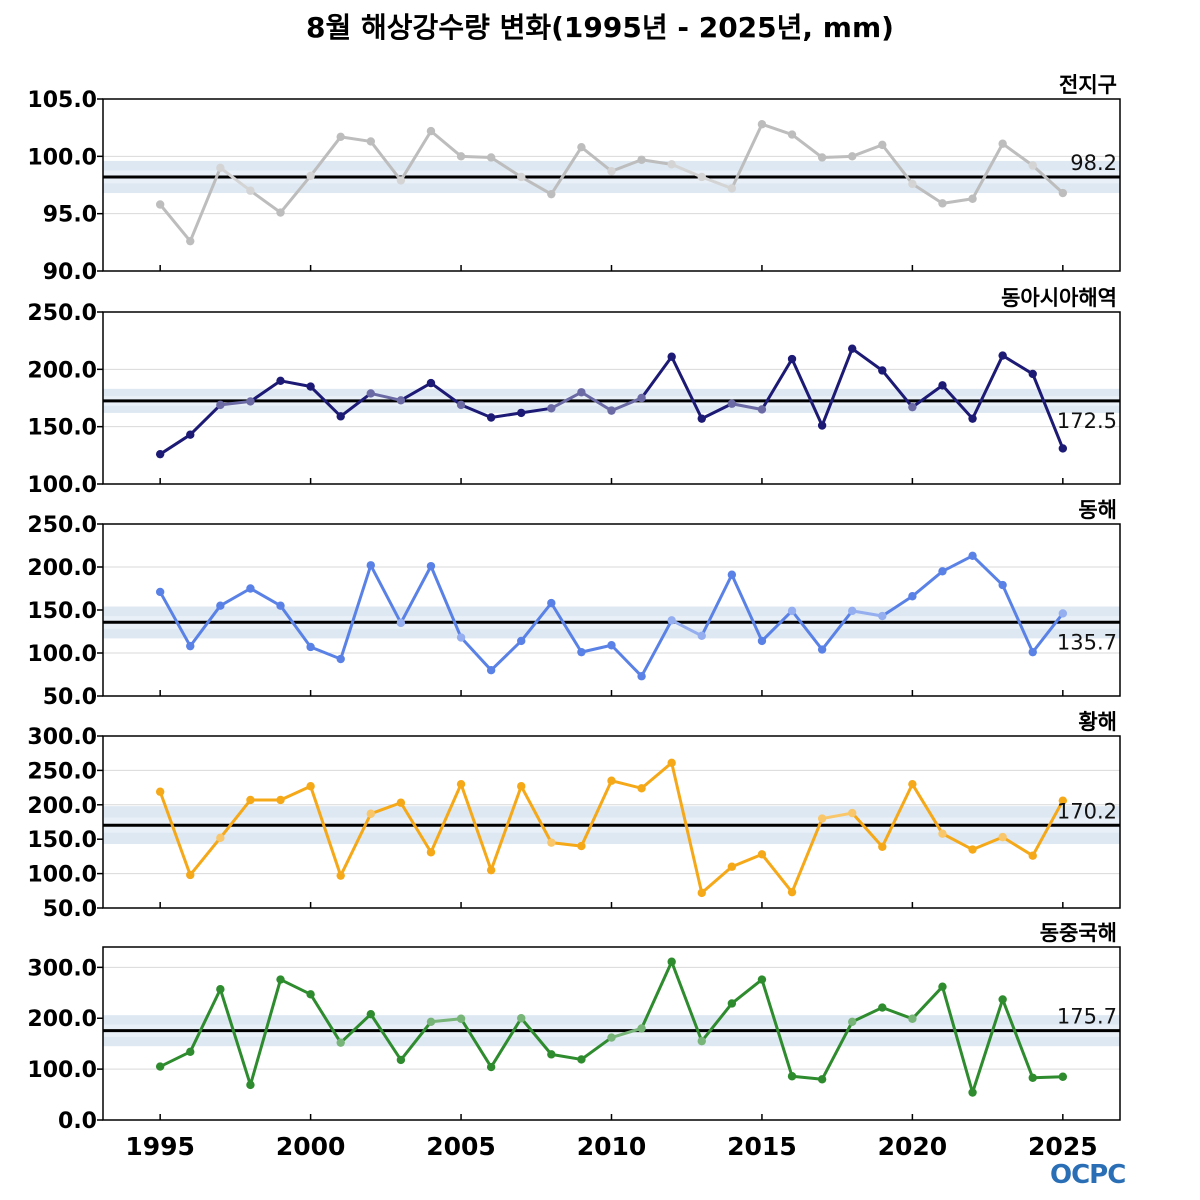 The width and height of the screenshot is (1200, 1200). Describe the element at coordinates (70, 697) in the screenshot. I see `y-tick-label: 50.0` at that location.